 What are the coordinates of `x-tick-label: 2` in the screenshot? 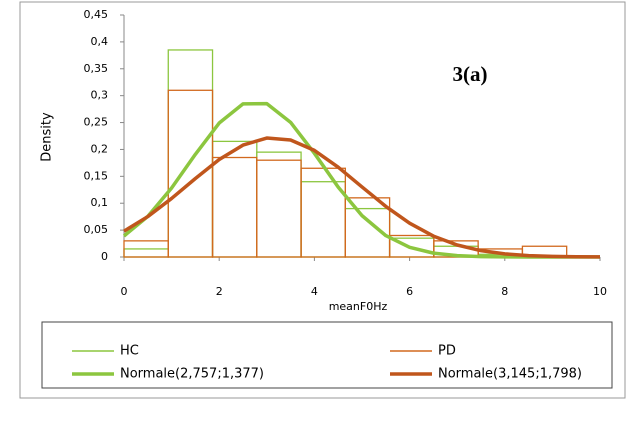 It's located at (219, 291).